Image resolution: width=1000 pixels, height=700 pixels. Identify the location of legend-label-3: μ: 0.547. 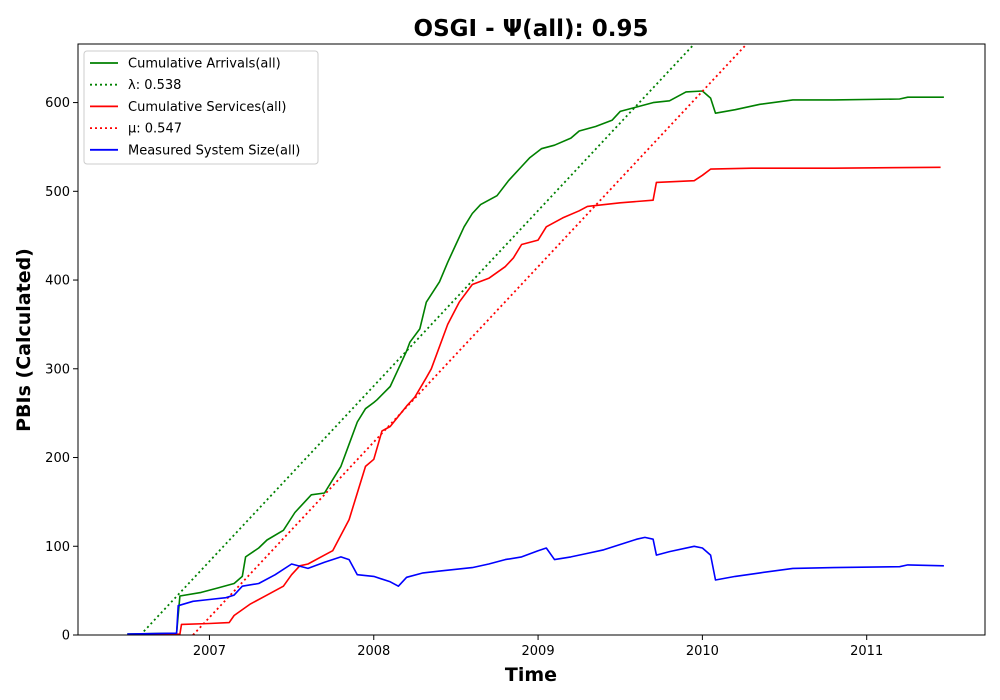
(155, 129).